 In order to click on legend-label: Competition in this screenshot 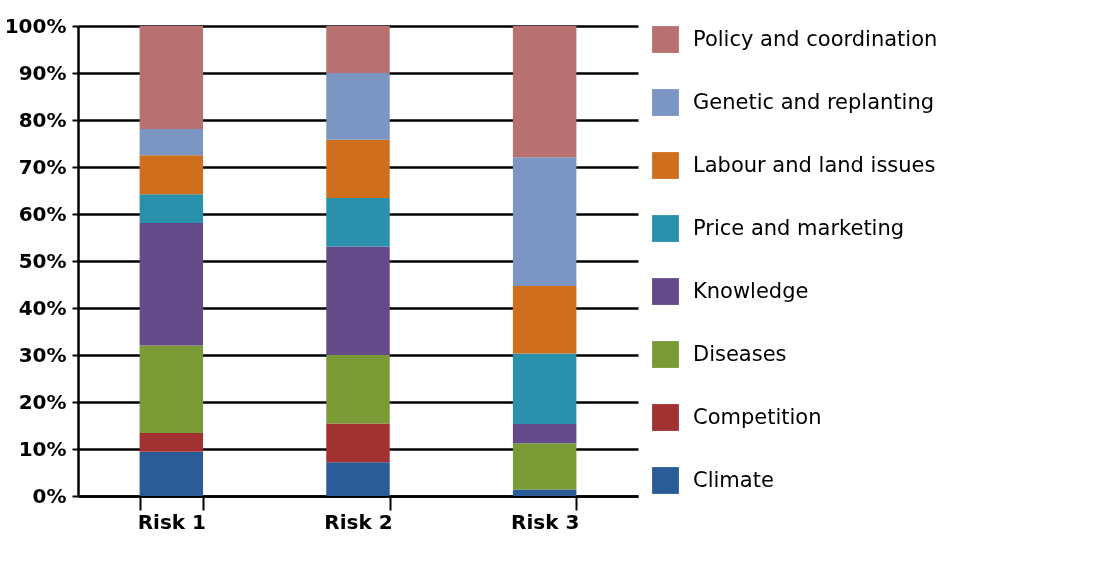, I will do `click(757, 416)`.